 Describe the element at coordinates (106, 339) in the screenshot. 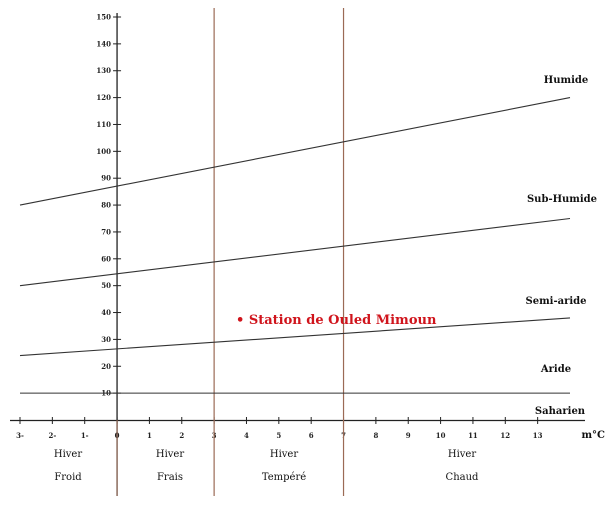

I see `y-tick-label: 30` at that location.